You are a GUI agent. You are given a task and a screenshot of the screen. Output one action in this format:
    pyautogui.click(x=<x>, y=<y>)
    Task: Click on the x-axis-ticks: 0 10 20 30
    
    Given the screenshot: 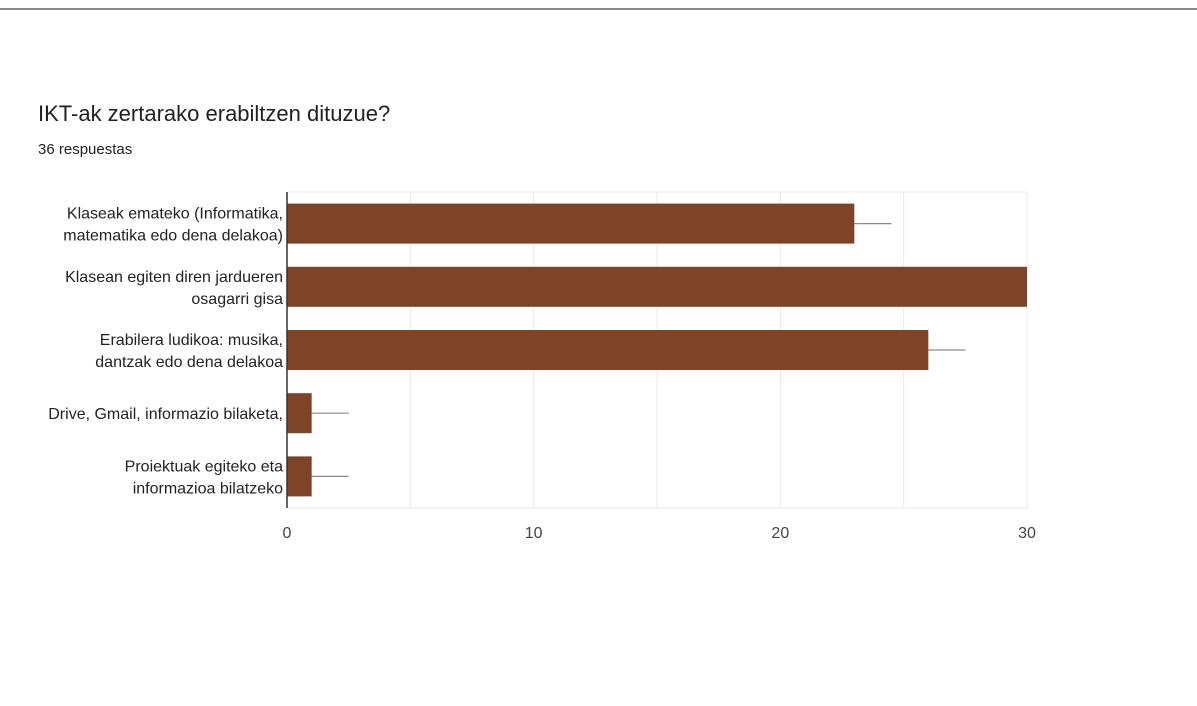 What is the action you would take?
    pyautogui.click(x=659, y=533)
    